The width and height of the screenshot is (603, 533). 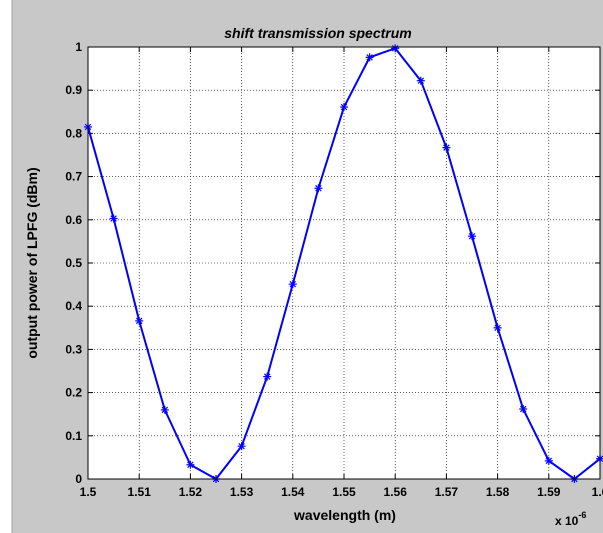 I want to click on y-axis-label: output power of LPFG (dBm), so click(x=32, y=262).